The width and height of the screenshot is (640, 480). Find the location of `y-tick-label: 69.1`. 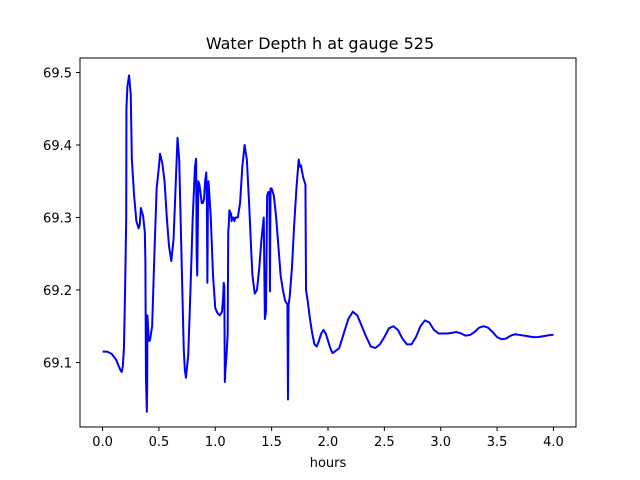

y-tick-label: 69.1 is located at coordinates (57, 363).